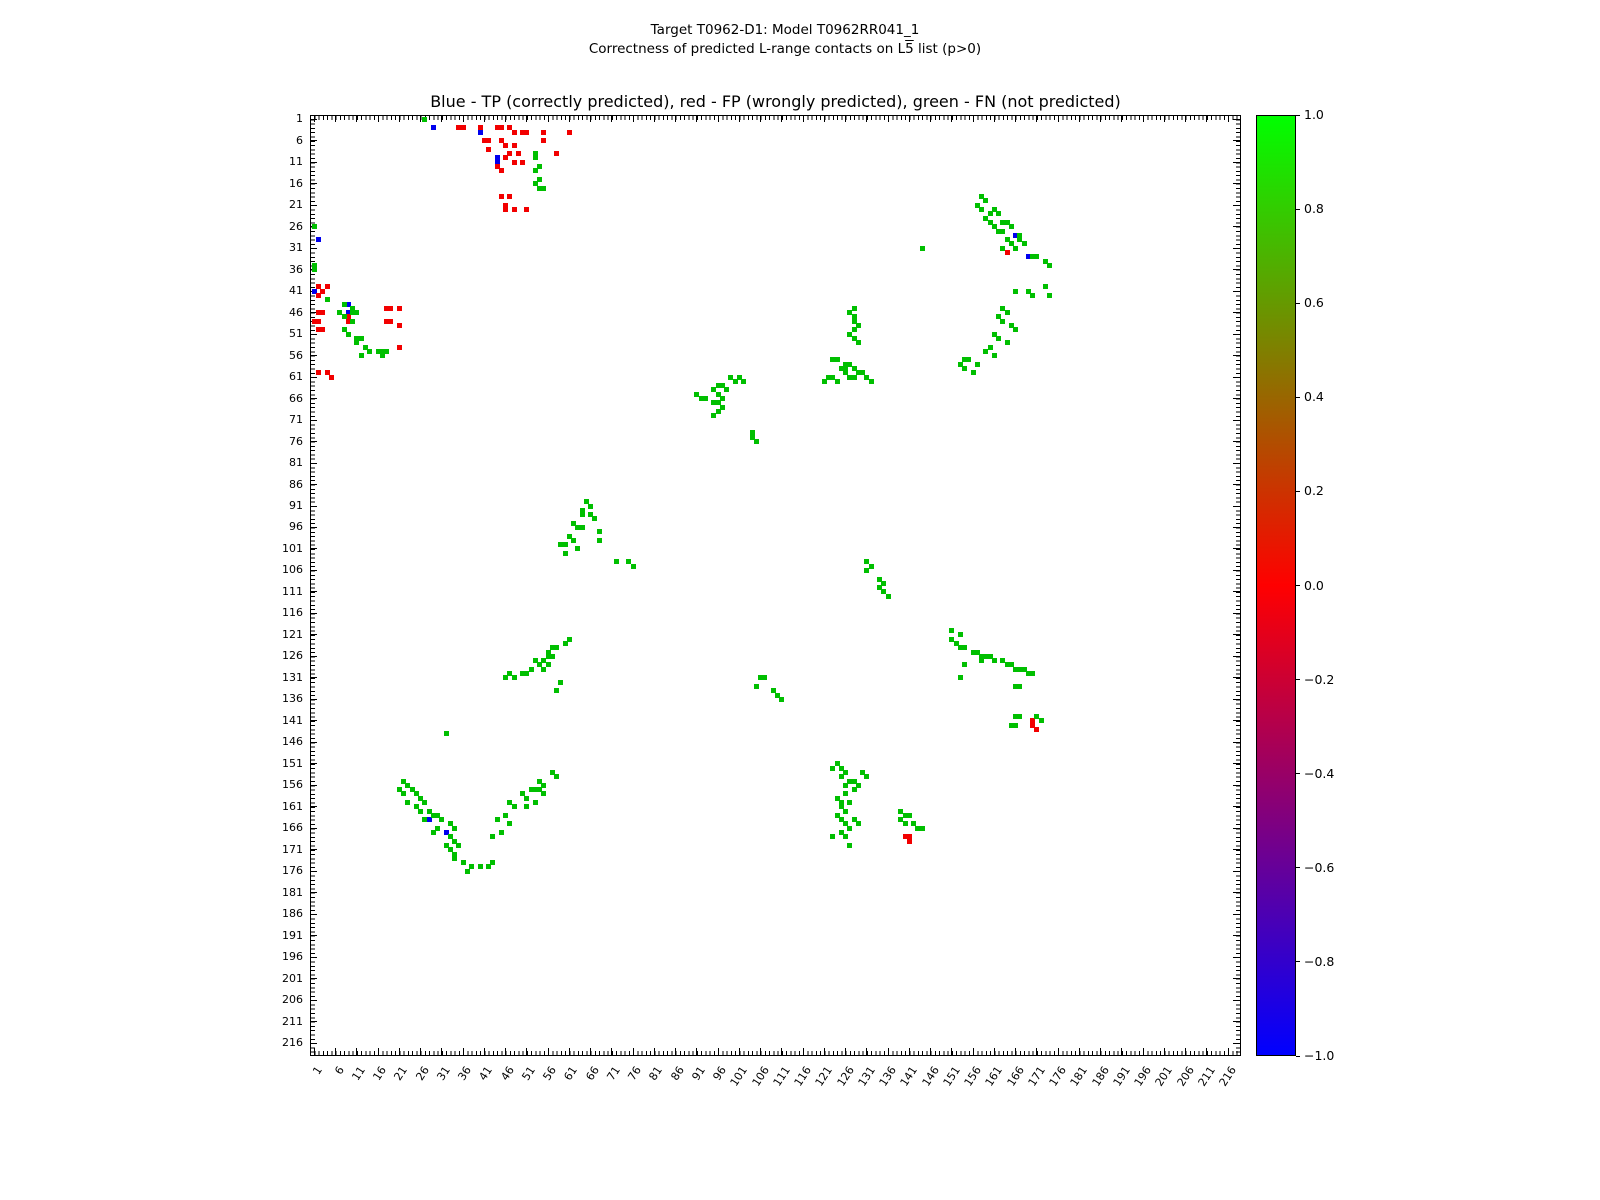 The height and width of the screenshot is (1200, 1600). What do you see at coordinates (292, 849) in the screenshot?
I see `y-tick-label: 171` at bounding box center [292, 849].